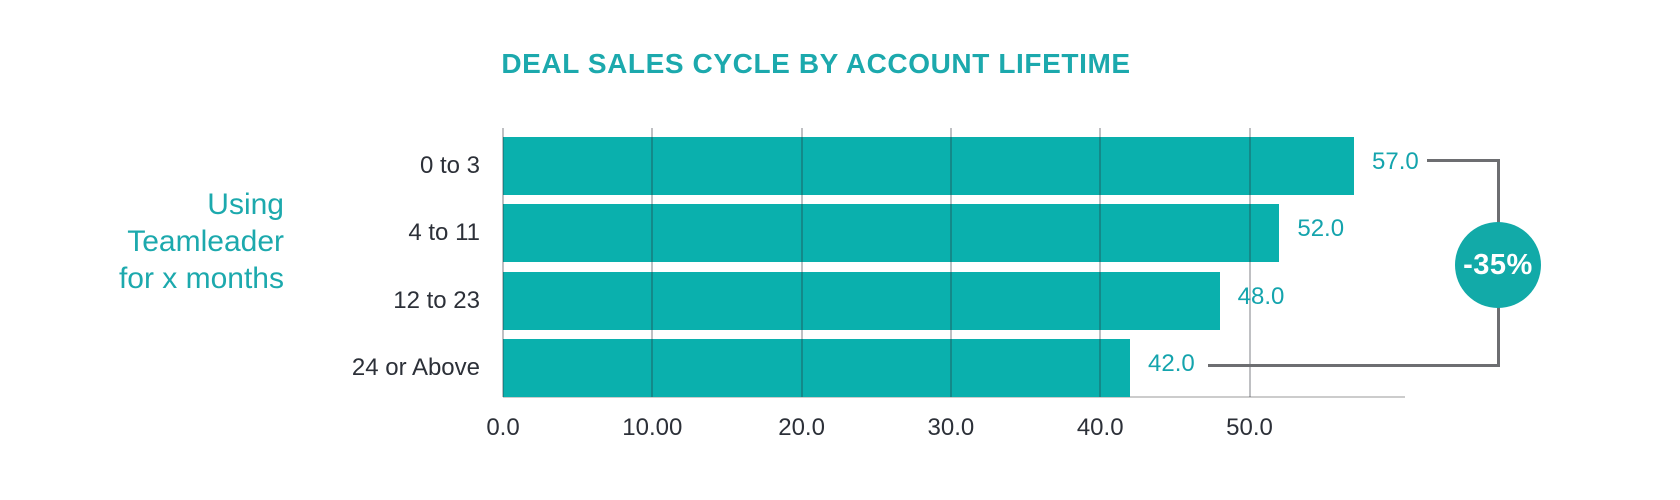 Image resolution: width=1680 pixels, height=500 pixels. What do you see at coordinates (817, 367) in the screenshot?
I see `bar-24-or-above` at bounding box center [817, 367].